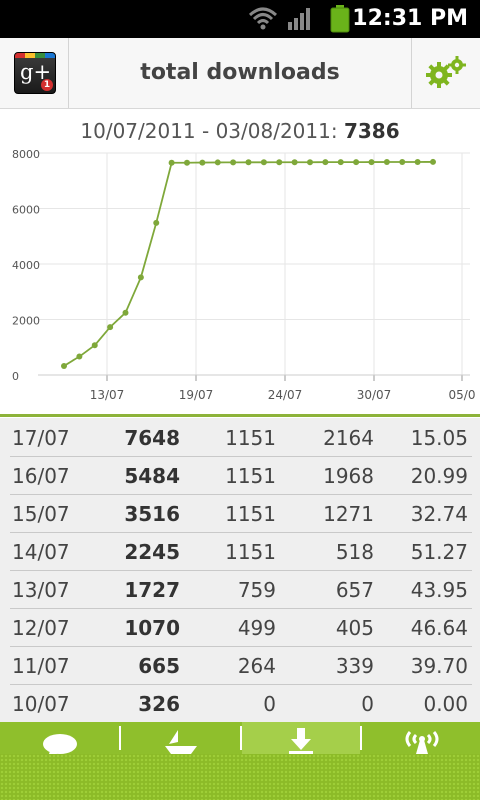 The height and width of the screenshot is (800, 480). I want to click on y-tick-label: 6000, so click(26, 210).